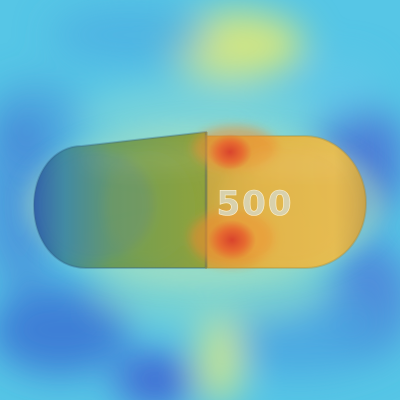 This screenshot has width=400, height=400. I want to click on capsule-imprint: 500, so click(255, 204).